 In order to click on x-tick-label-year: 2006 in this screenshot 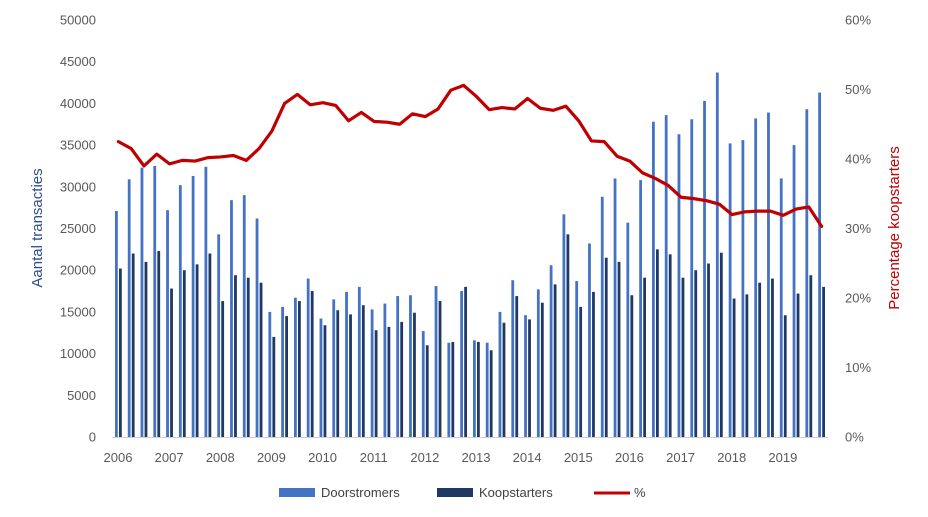, I will do `click(118, 457)`.